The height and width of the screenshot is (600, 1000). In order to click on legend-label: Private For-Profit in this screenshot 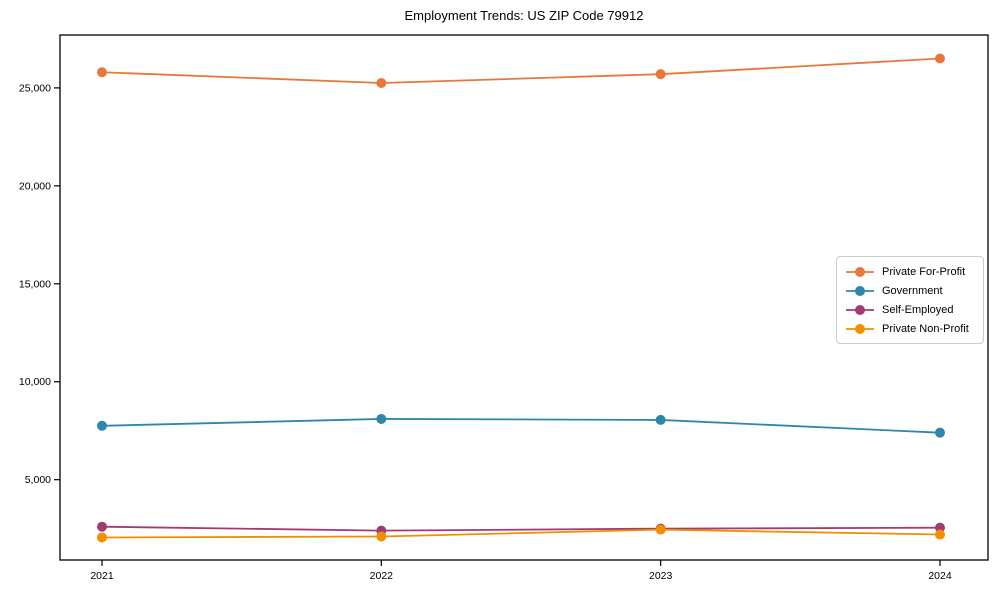, I will do `click(924, 271)`.